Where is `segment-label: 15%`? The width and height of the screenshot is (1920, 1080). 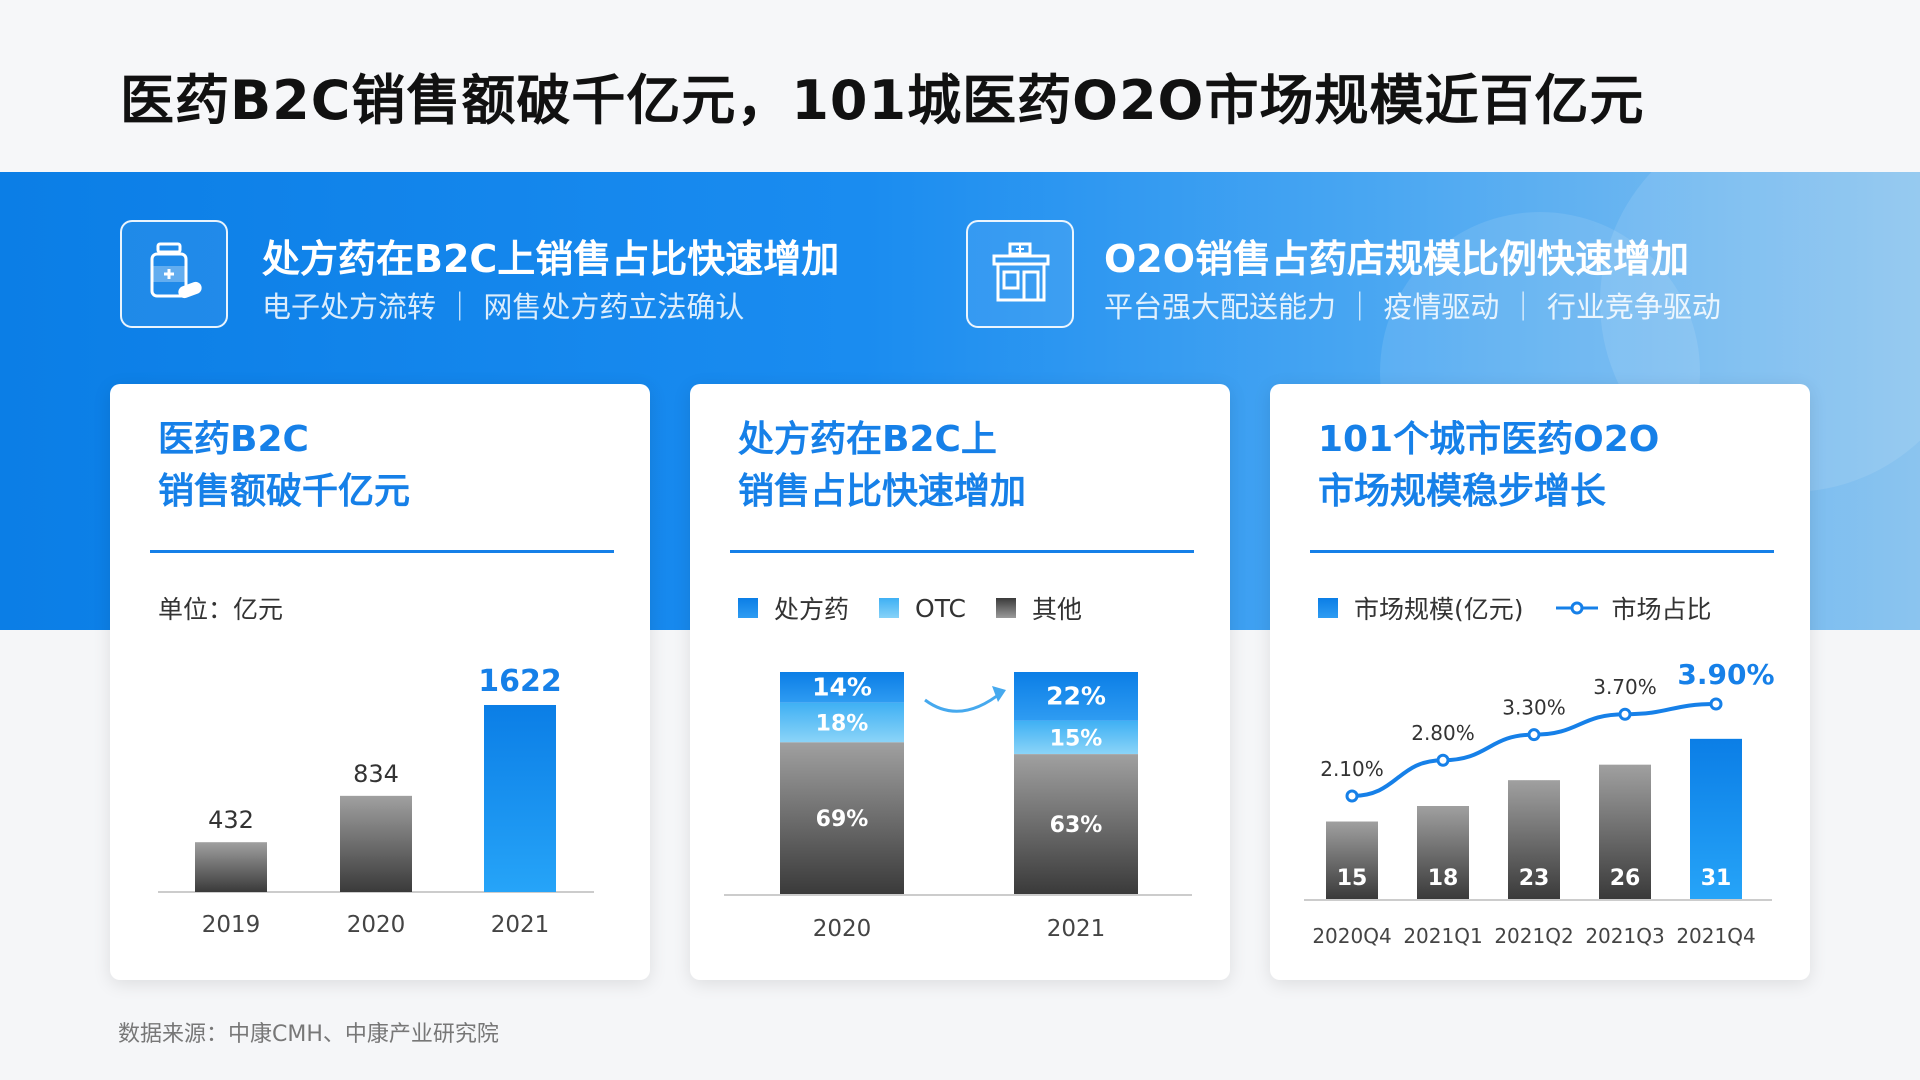
segment-label: 15% is located at coordinates (1076, 738).